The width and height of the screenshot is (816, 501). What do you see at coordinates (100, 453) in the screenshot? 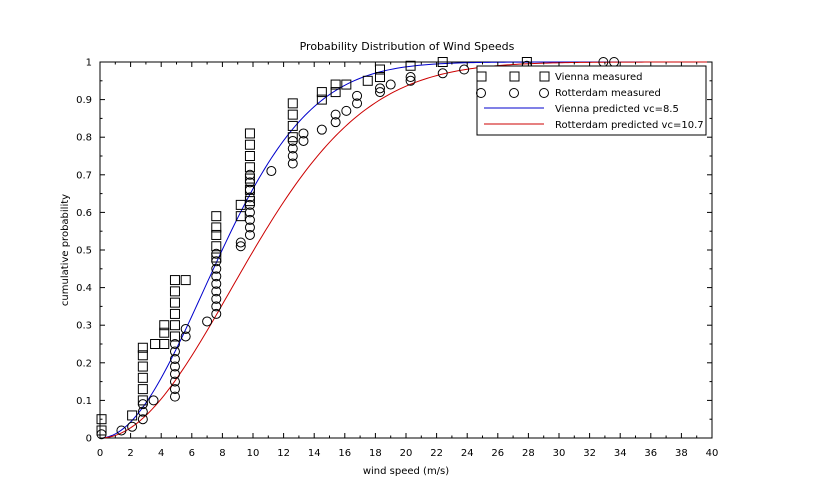
I see `x-tick-label: 0` at bounding box center [100, 453].